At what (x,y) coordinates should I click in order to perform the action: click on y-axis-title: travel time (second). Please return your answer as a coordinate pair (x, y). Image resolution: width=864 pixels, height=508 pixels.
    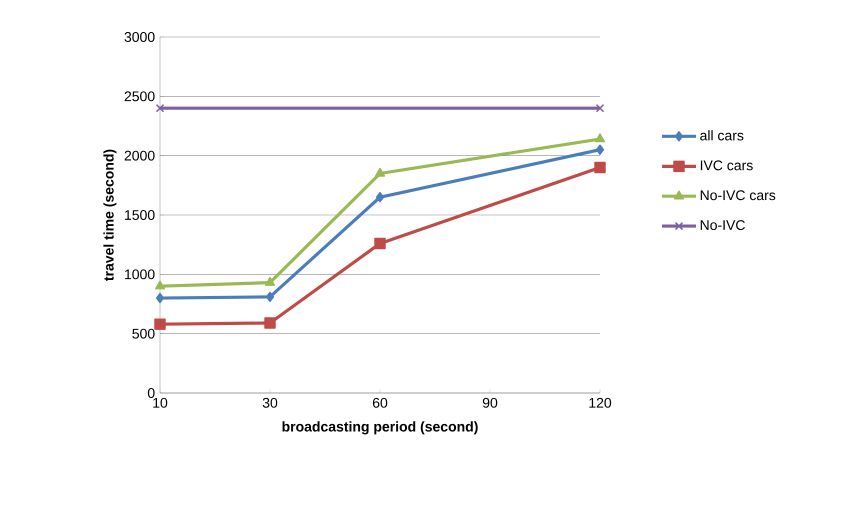
    Looking at the image, I should click on (109, 215).